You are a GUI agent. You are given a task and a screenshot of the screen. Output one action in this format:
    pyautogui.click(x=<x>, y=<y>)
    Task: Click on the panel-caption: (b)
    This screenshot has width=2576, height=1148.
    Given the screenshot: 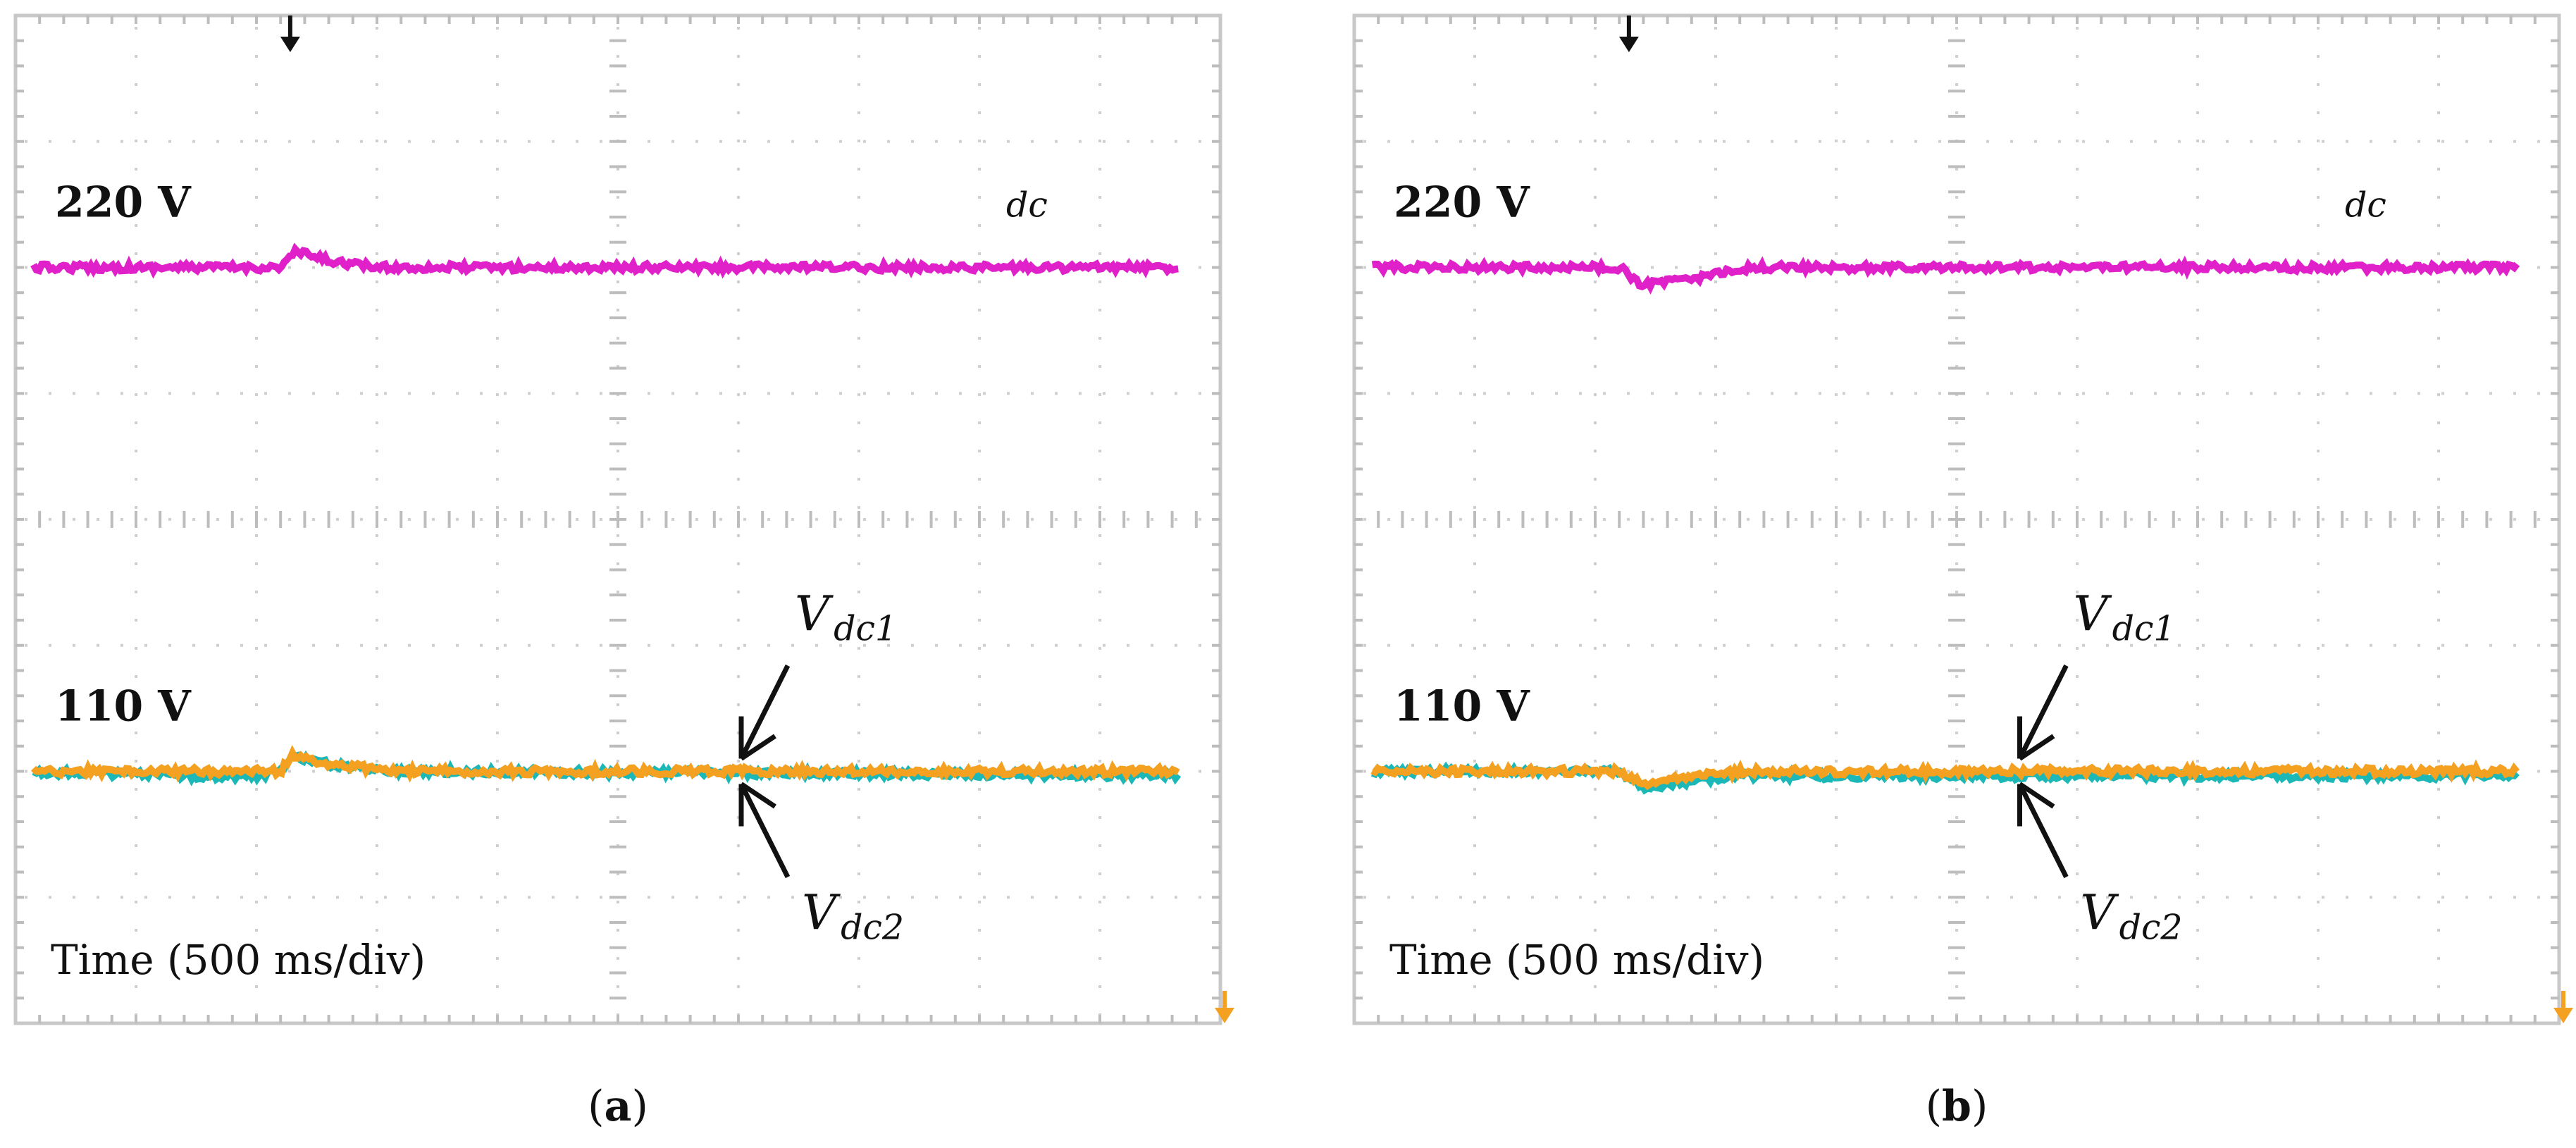 What is the action you would take?
    pyautogui.click(x=1957, y=1106)
    